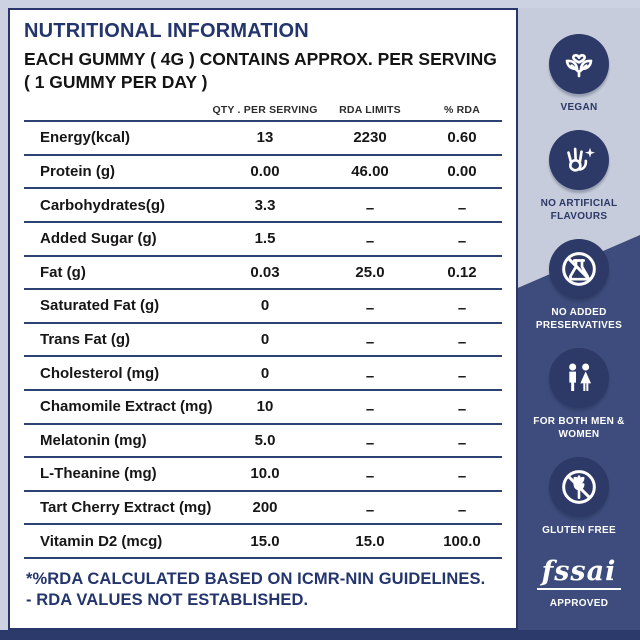 This screenshot has width=640, height=640. I want to click on rda-limit-value: 2230, so click(370, 138).